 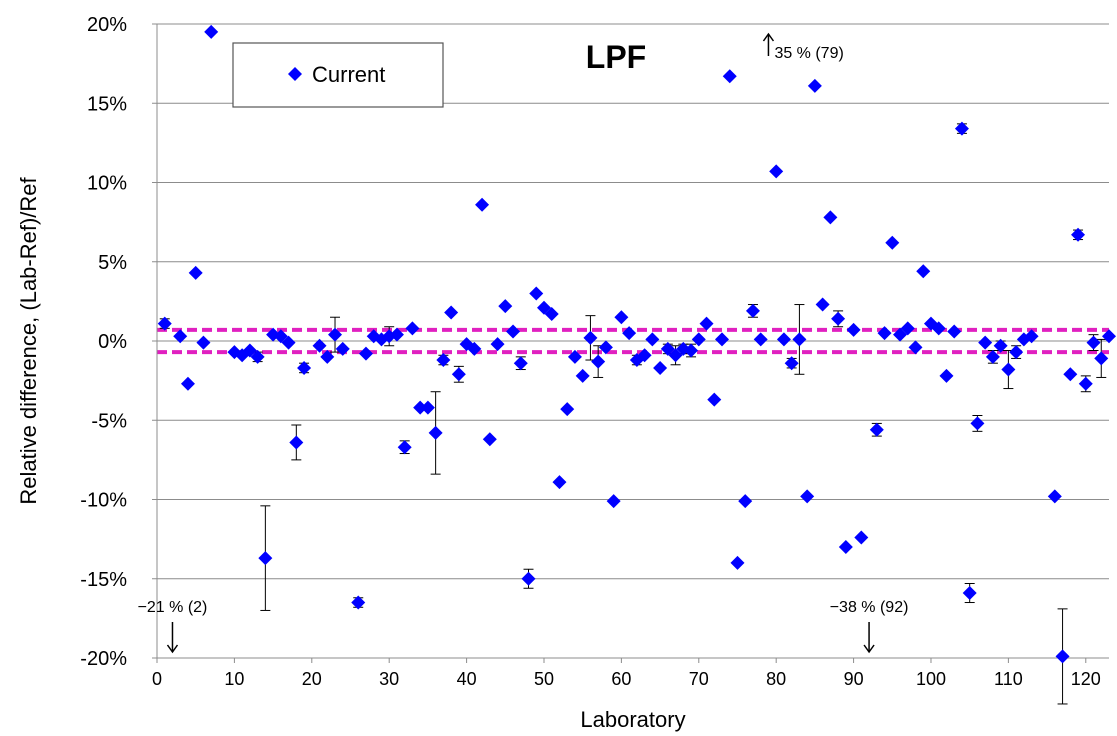 What do you see at coordinates (348, 74) in the screenshot?
I see `legend-label-current: Current` at bounding box center [348, 74].